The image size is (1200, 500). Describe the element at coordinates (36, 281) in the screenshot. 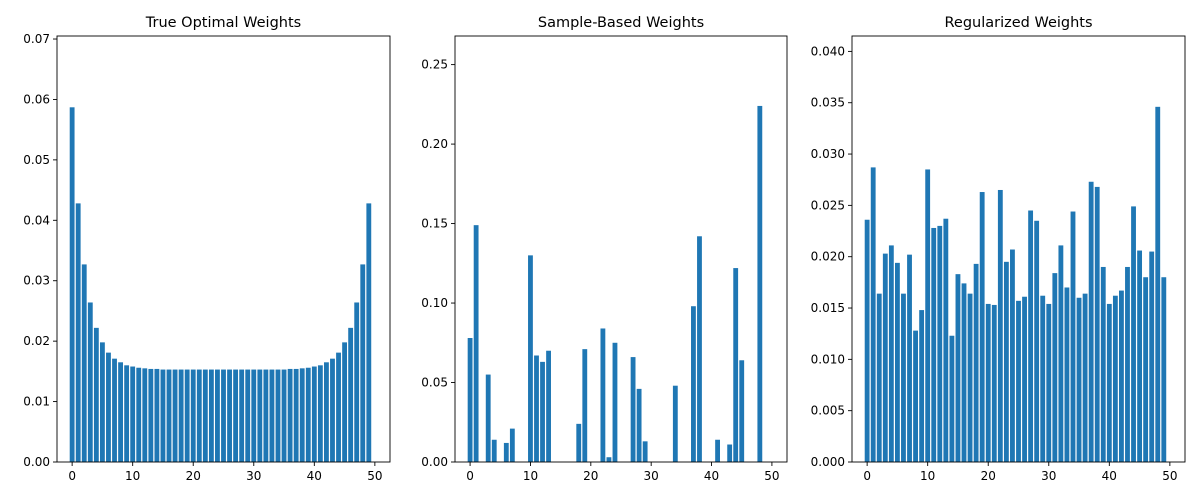

I see `y-tick-label: 0.03` at that location.